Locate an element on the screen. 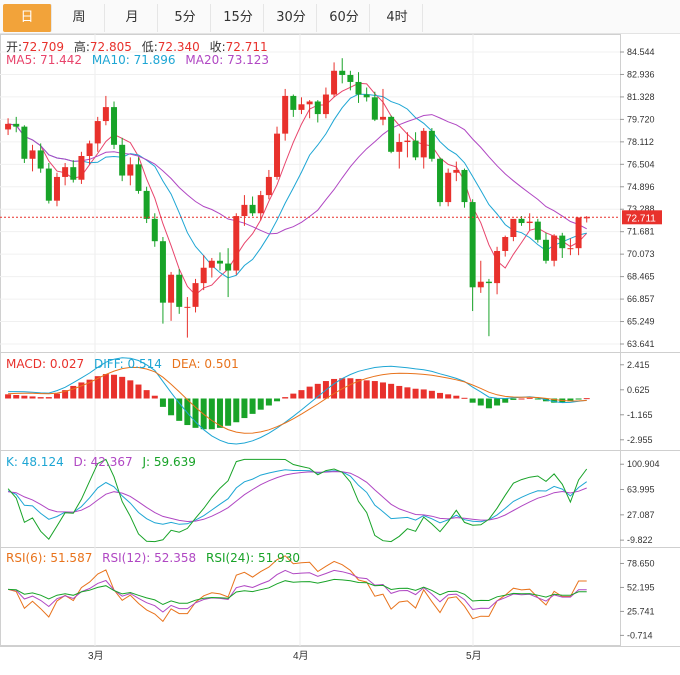 This screenshot has height=675, width=680. k-line is located at coordinates (297, 497).